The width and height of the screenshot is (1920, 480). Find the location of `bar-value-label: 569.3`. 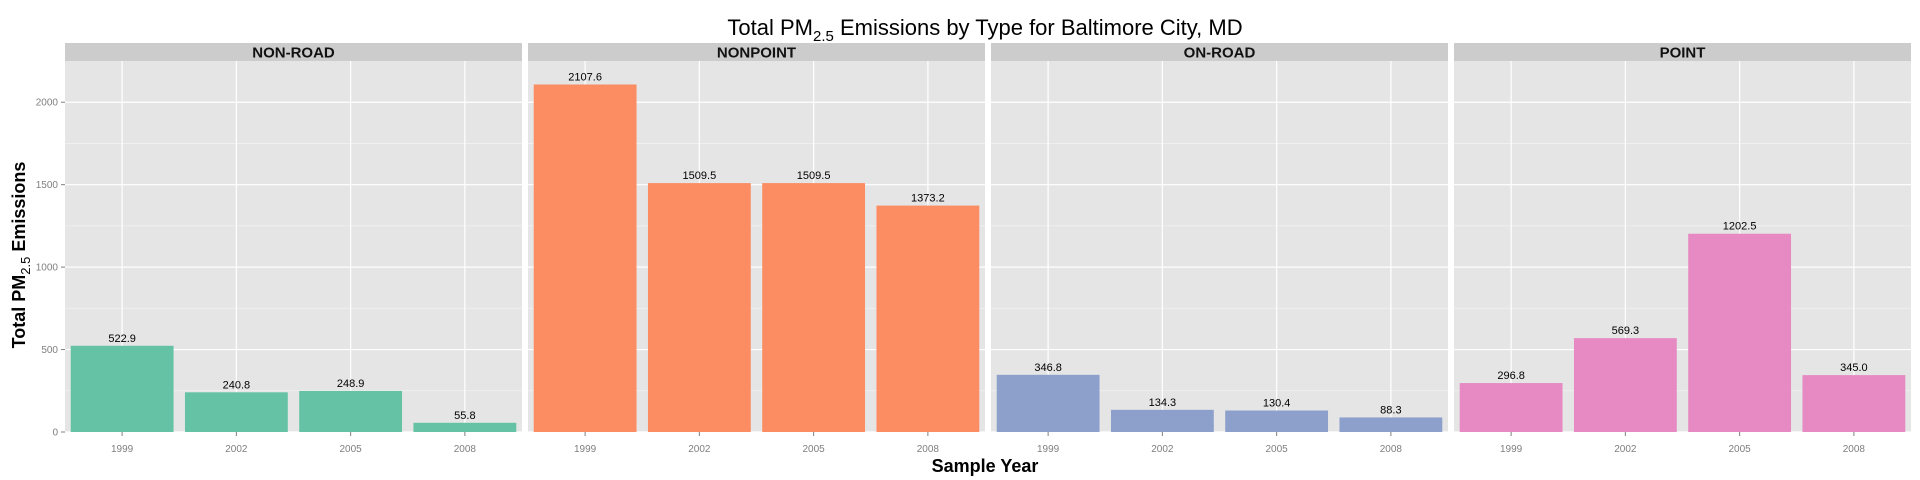

bar-value-label: 569.3 is located at coordinates (1626, 331).